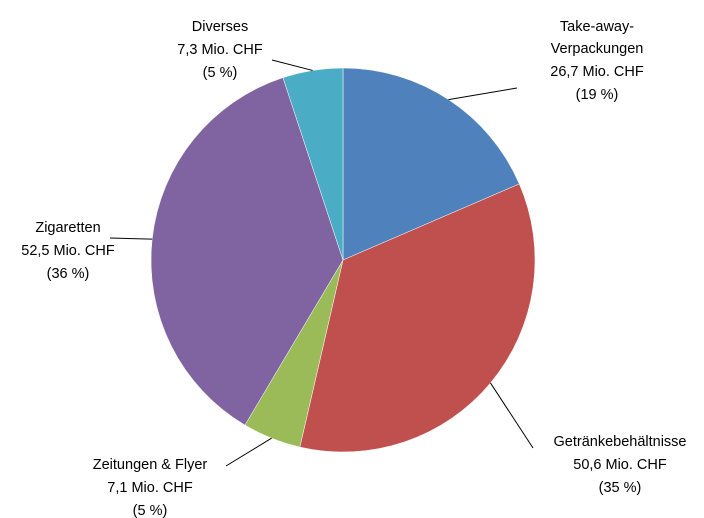 This screenshot has width=704, height=518. I want to click on slice-label: Getränkebehältnisse, so click(620, 442).